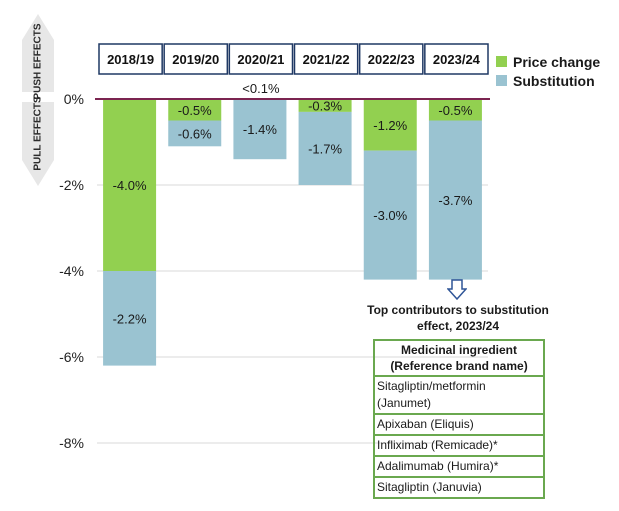 Image resolution: width=619 pixels, height=511 pixels. What do you see at coordinates (557, 61) in the screenshot?
I see `legend-label-price: Price change` at bounding box center [557, 61].